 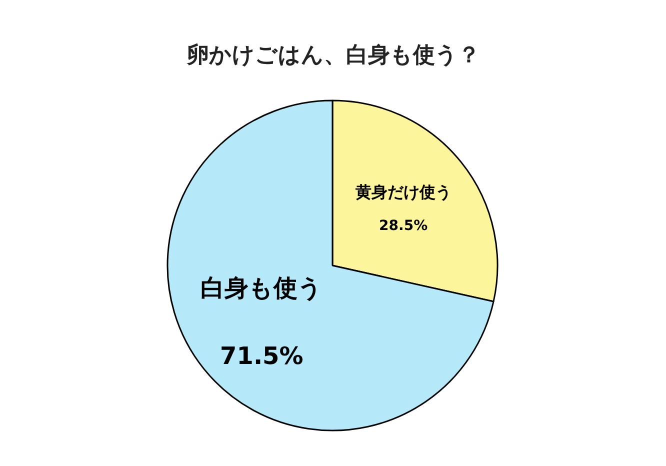 I want to click on slice-label: 黄身だけ使う, so click(x=403, y=192).